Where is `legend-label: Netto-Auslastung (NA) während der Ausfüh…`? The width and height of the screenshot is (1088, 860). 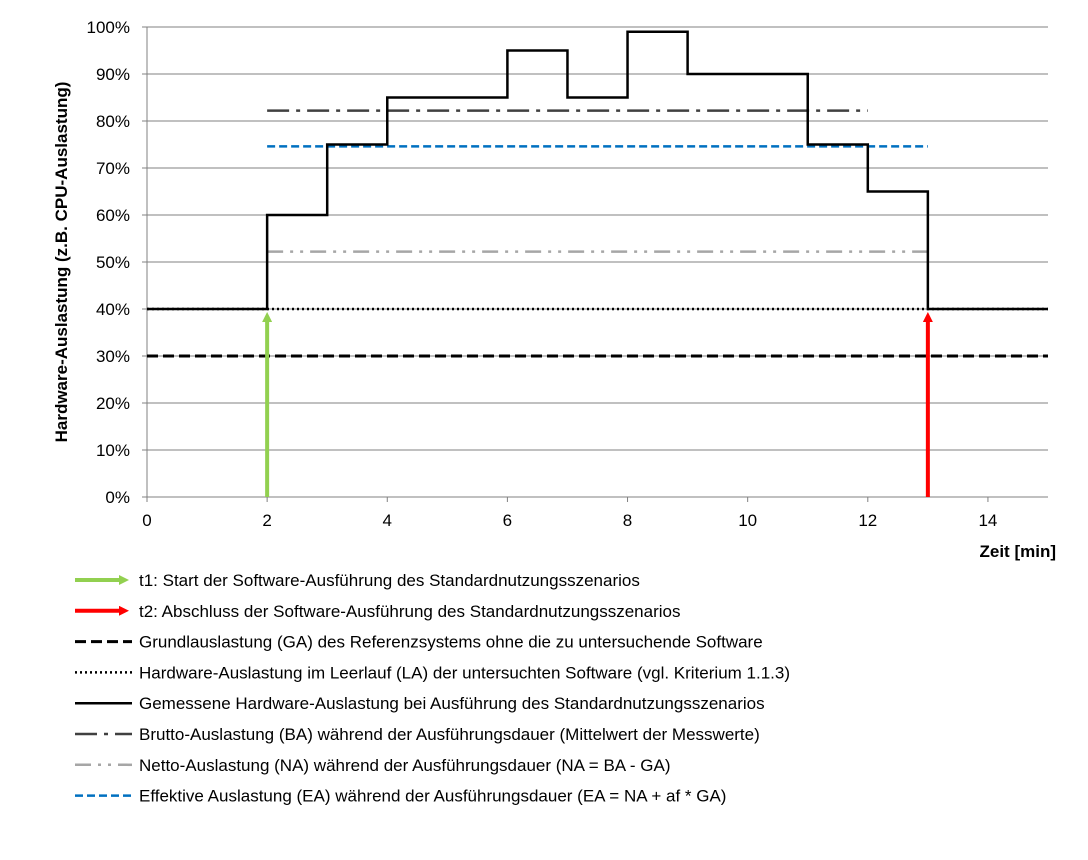 legend-label: Netto-Auslastung (NA) während der Ausfüh… is located at coordinates (405, 765).